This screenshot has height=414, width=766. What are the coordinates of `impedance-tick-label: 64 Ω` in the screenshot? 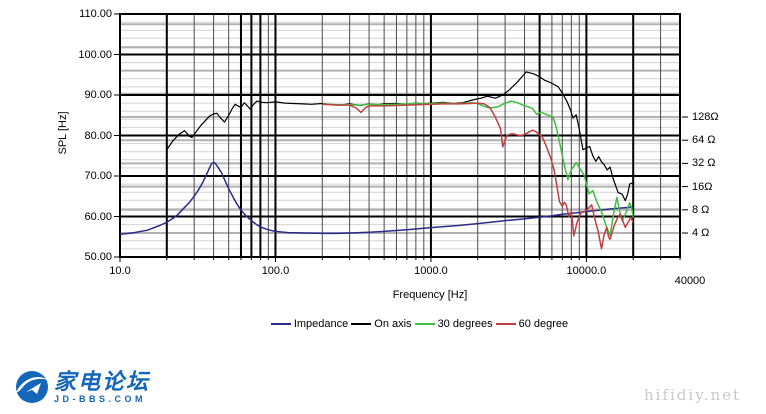 It's located at (704, 140).